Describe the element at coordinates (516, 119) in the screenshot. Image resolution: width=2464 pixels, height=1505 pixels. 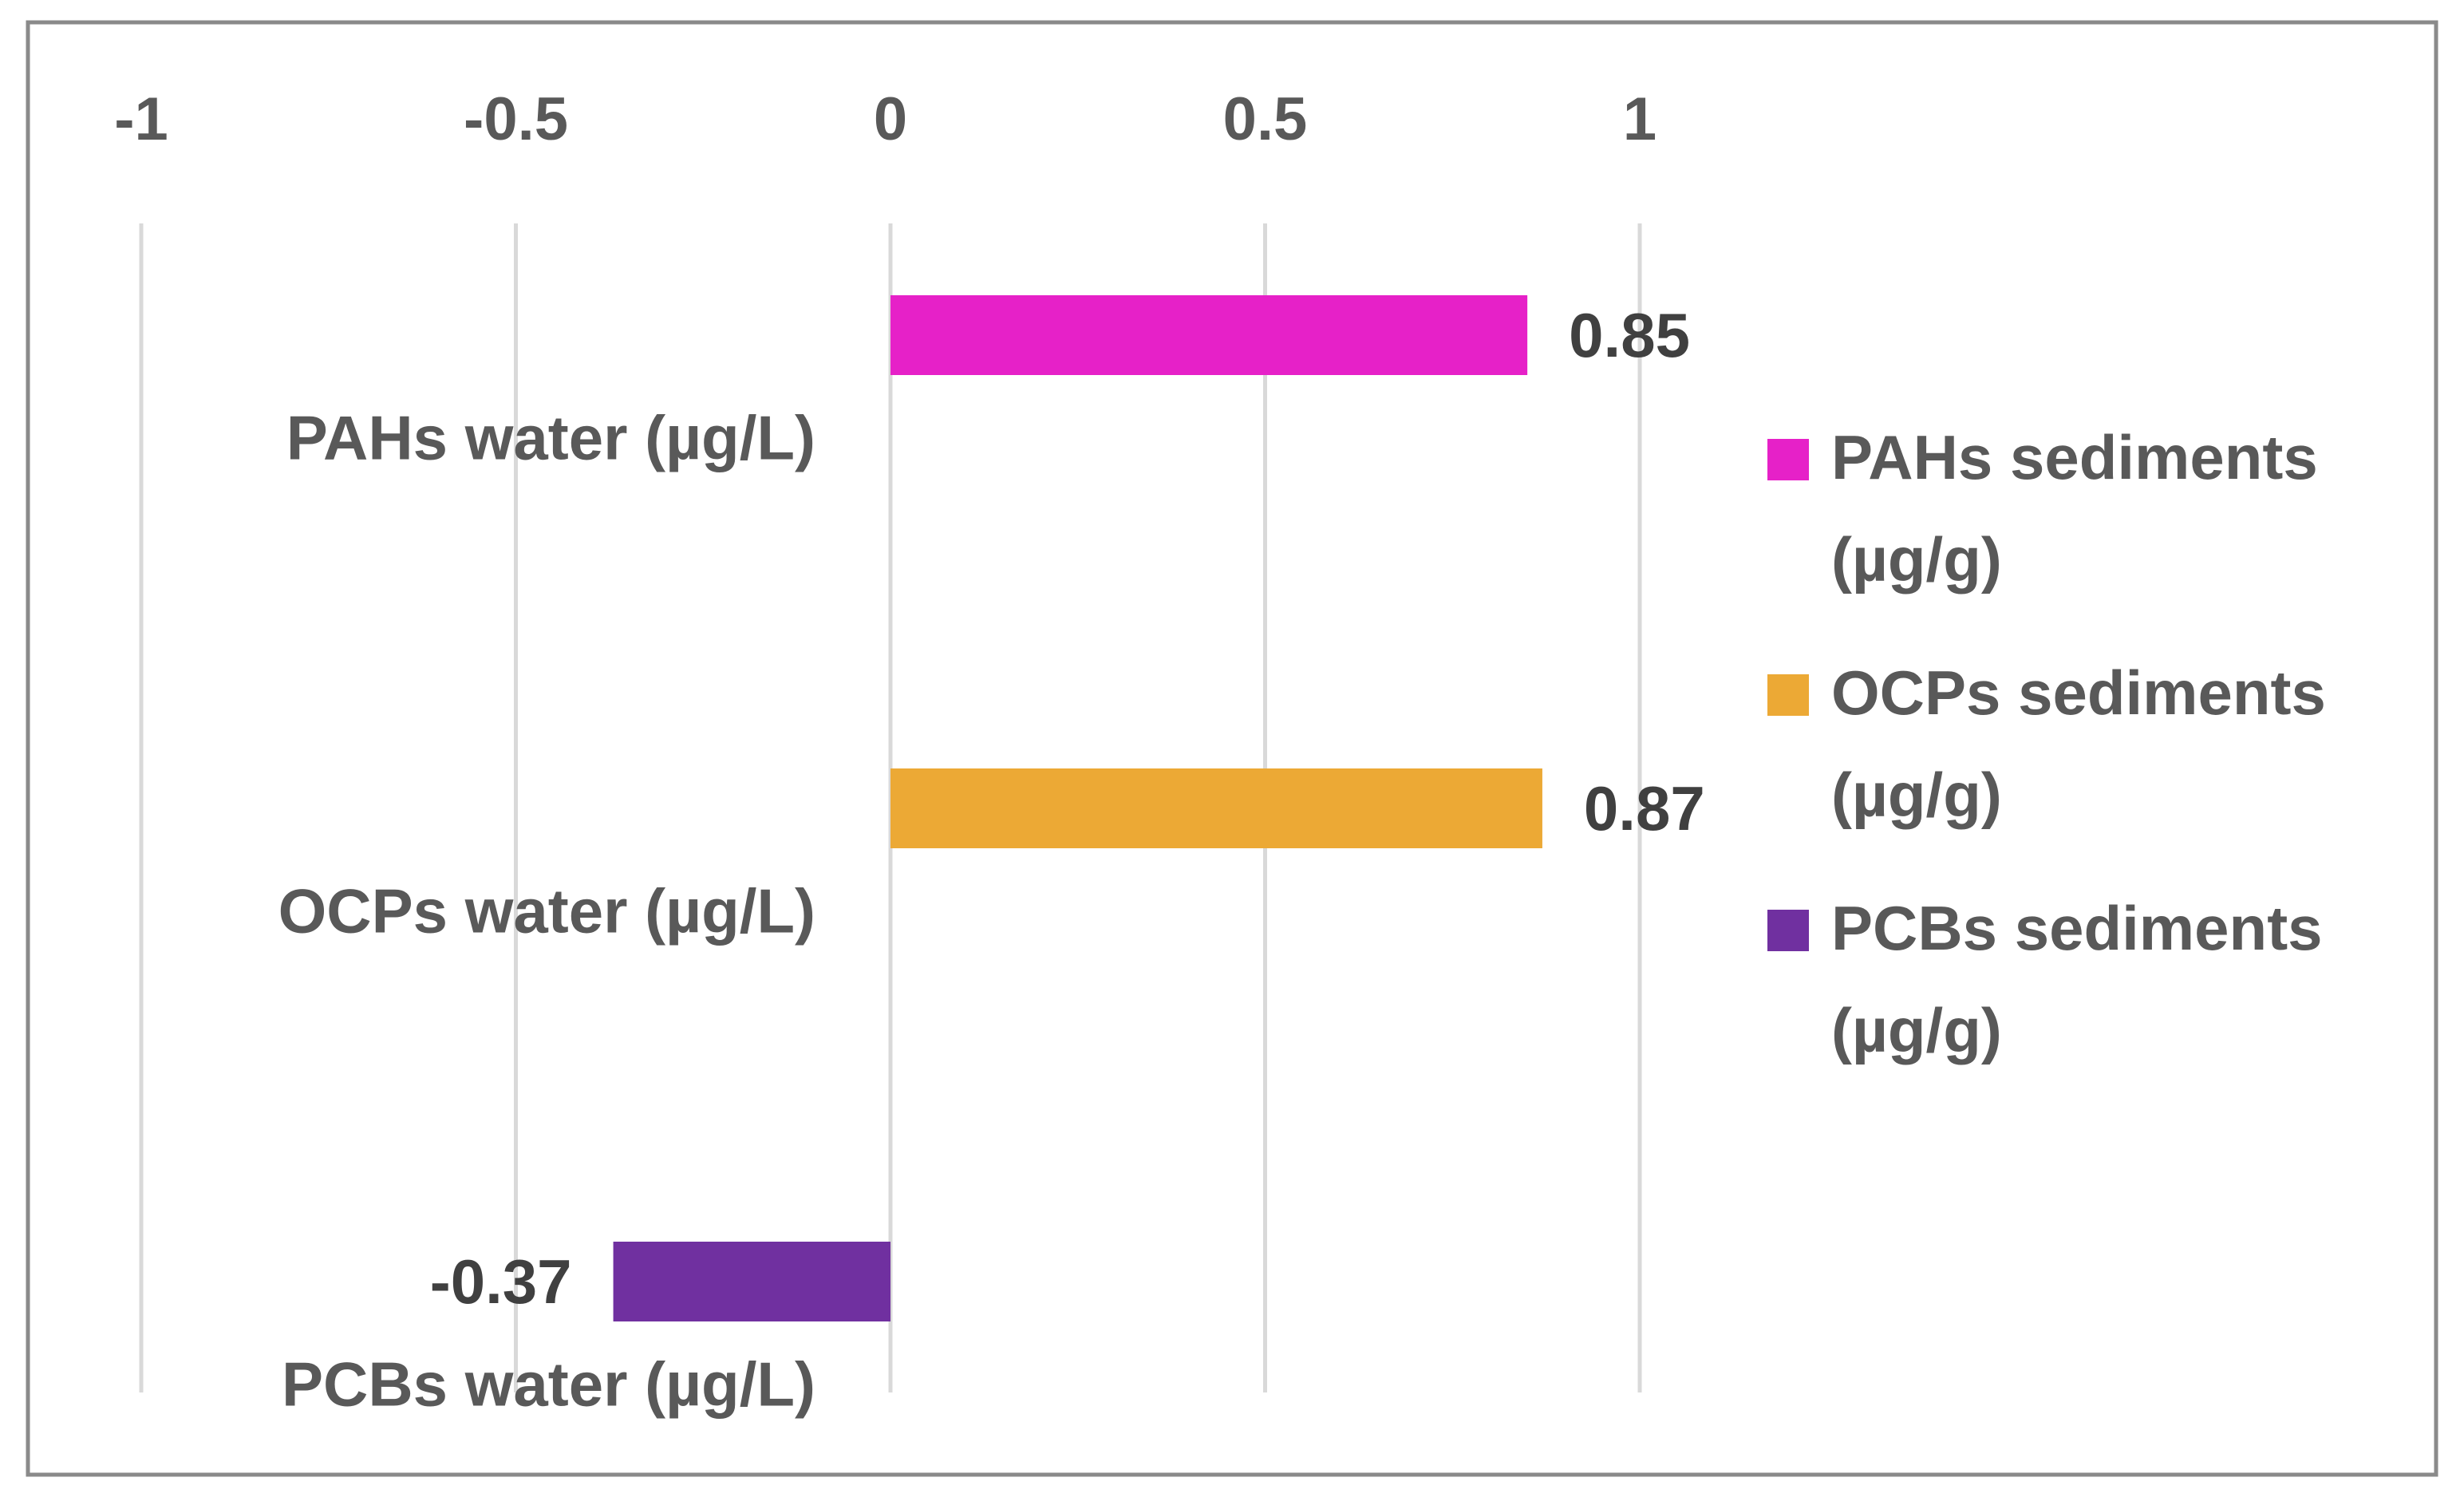
I see `x-tick-label: -0.5` at that location.